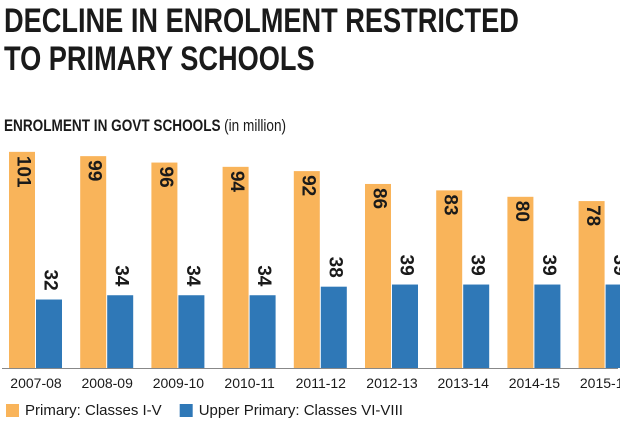  What do you see at coordinates (255, 126) in the screenshot?
I see `unit: (in million)` at bounding box center [255, 126].